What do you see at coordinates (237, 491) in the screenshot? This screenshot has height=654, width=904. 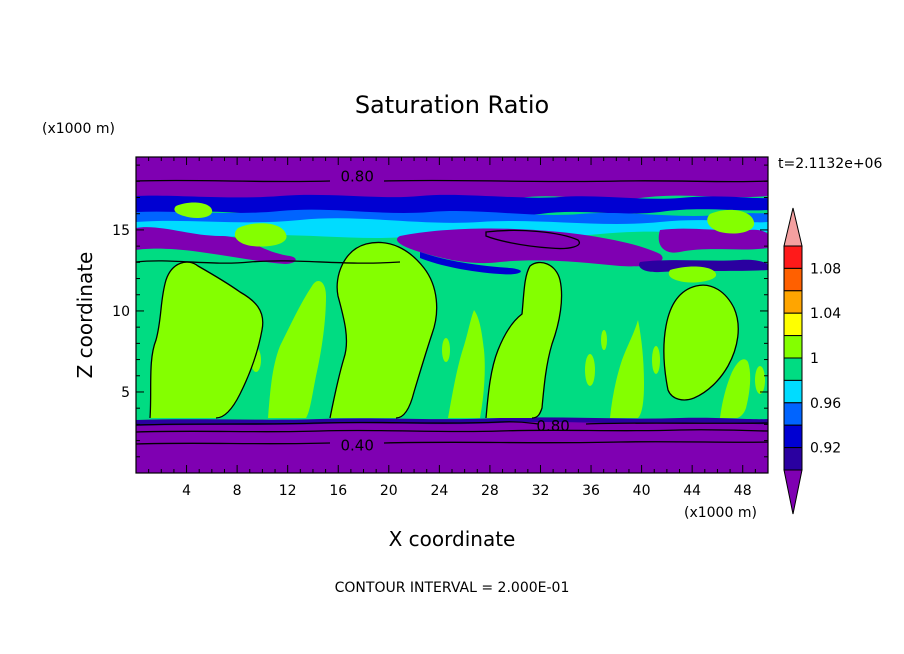 I see `x-tick-label: 8` at bounding box center [237, 491].